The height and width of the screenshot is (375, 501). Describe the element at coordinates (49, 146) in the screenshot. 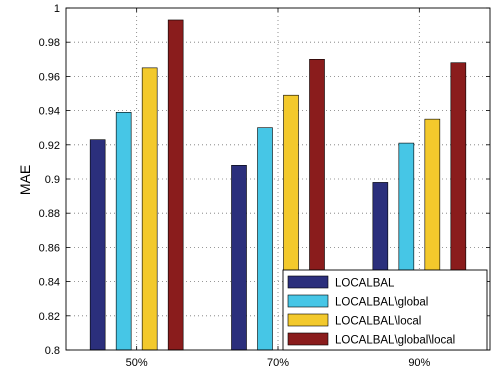

I see `y-tick-label: 0.92` at that location.